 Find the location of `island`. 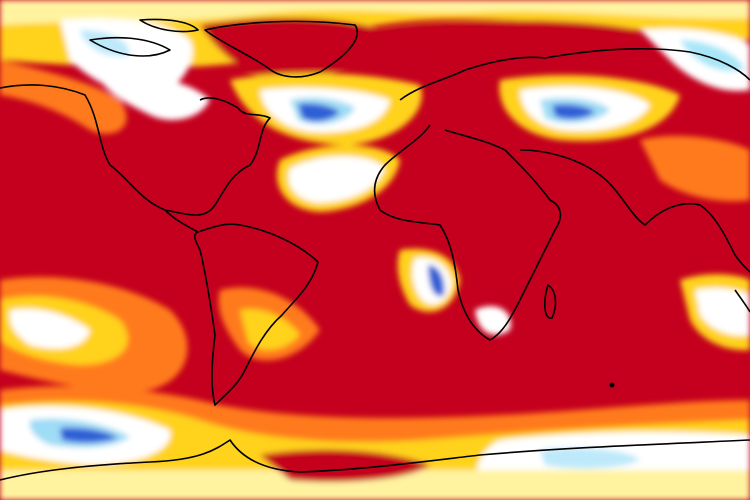

island is located at coordinates (612, 385).